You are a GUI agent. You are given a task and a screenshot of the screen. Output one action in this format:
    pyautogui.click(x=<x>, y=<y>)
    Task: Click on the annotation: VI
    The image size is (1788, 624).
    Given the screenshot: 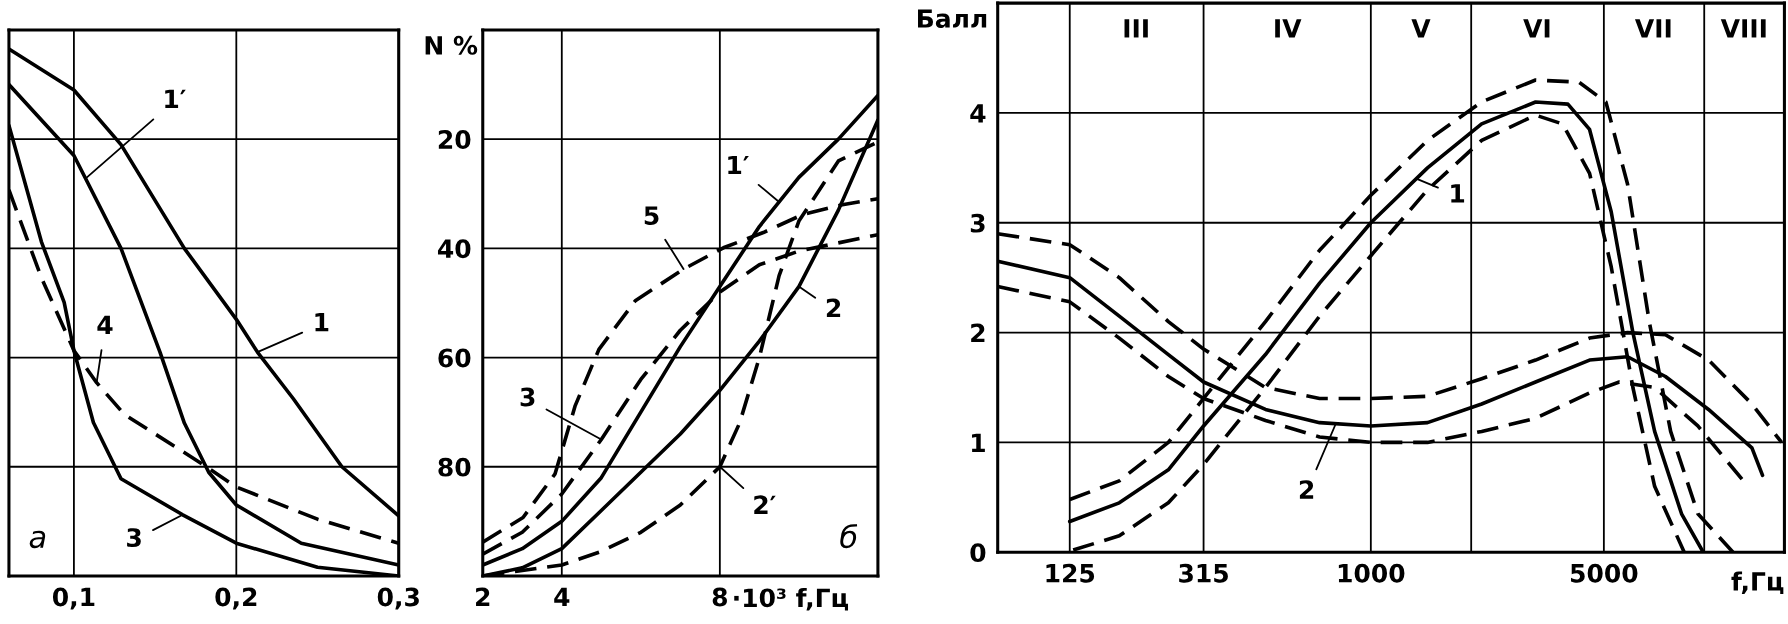 What is the action you would take?
    pyautogui.click(x=1536, y=28)
    